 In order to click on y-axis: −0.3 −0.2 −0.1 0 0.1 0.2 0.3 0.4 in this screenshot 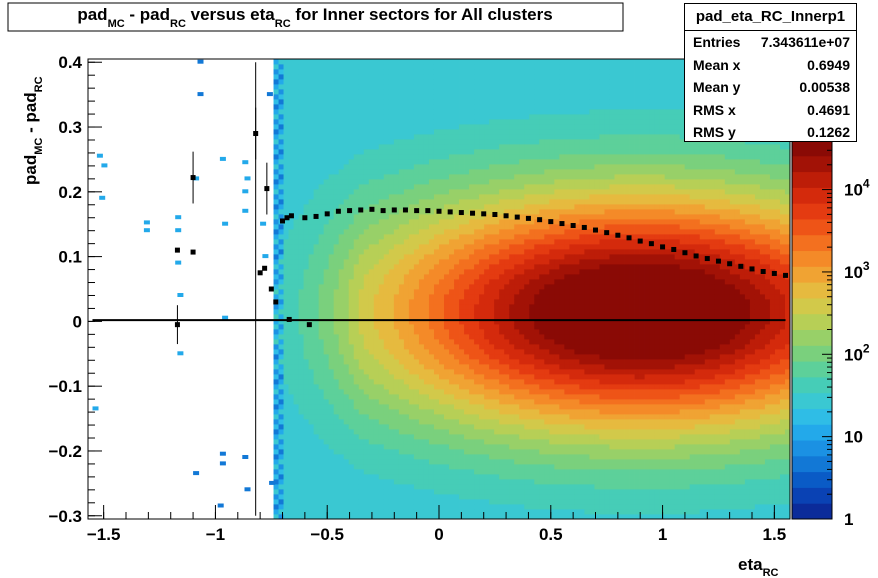, I will do `click(75, 289)`.